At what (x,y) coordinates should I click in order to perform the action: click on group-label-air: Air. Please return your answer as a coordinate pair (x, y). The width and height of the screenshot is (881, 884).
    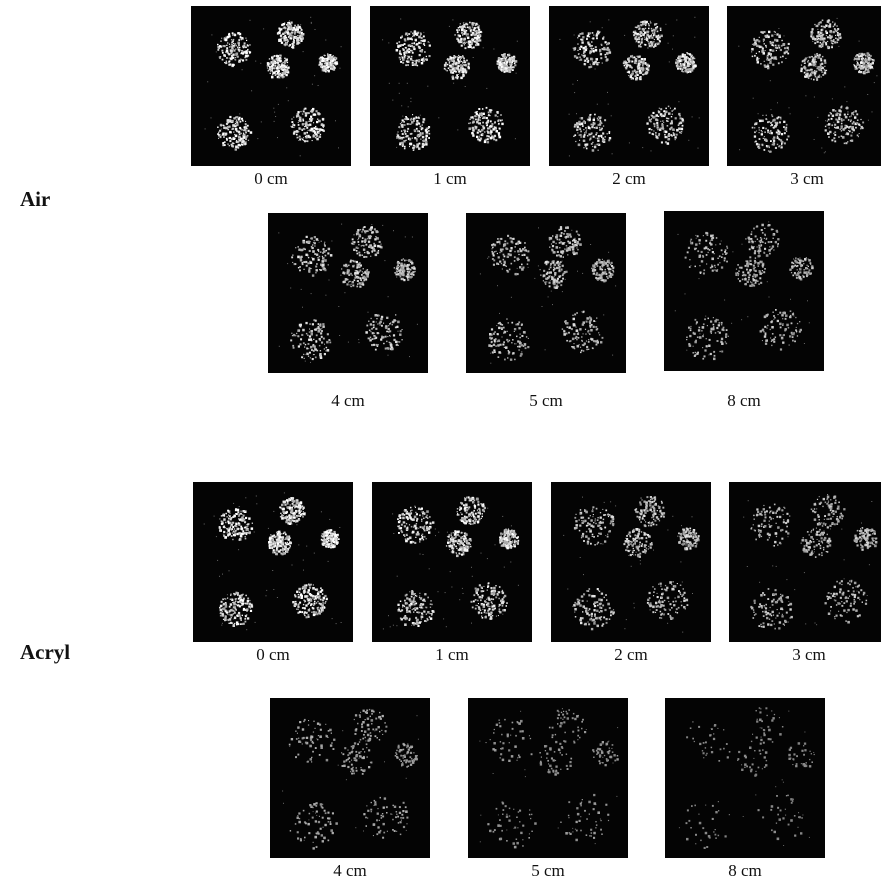
    Looking at the image, I should click on (35, 199).